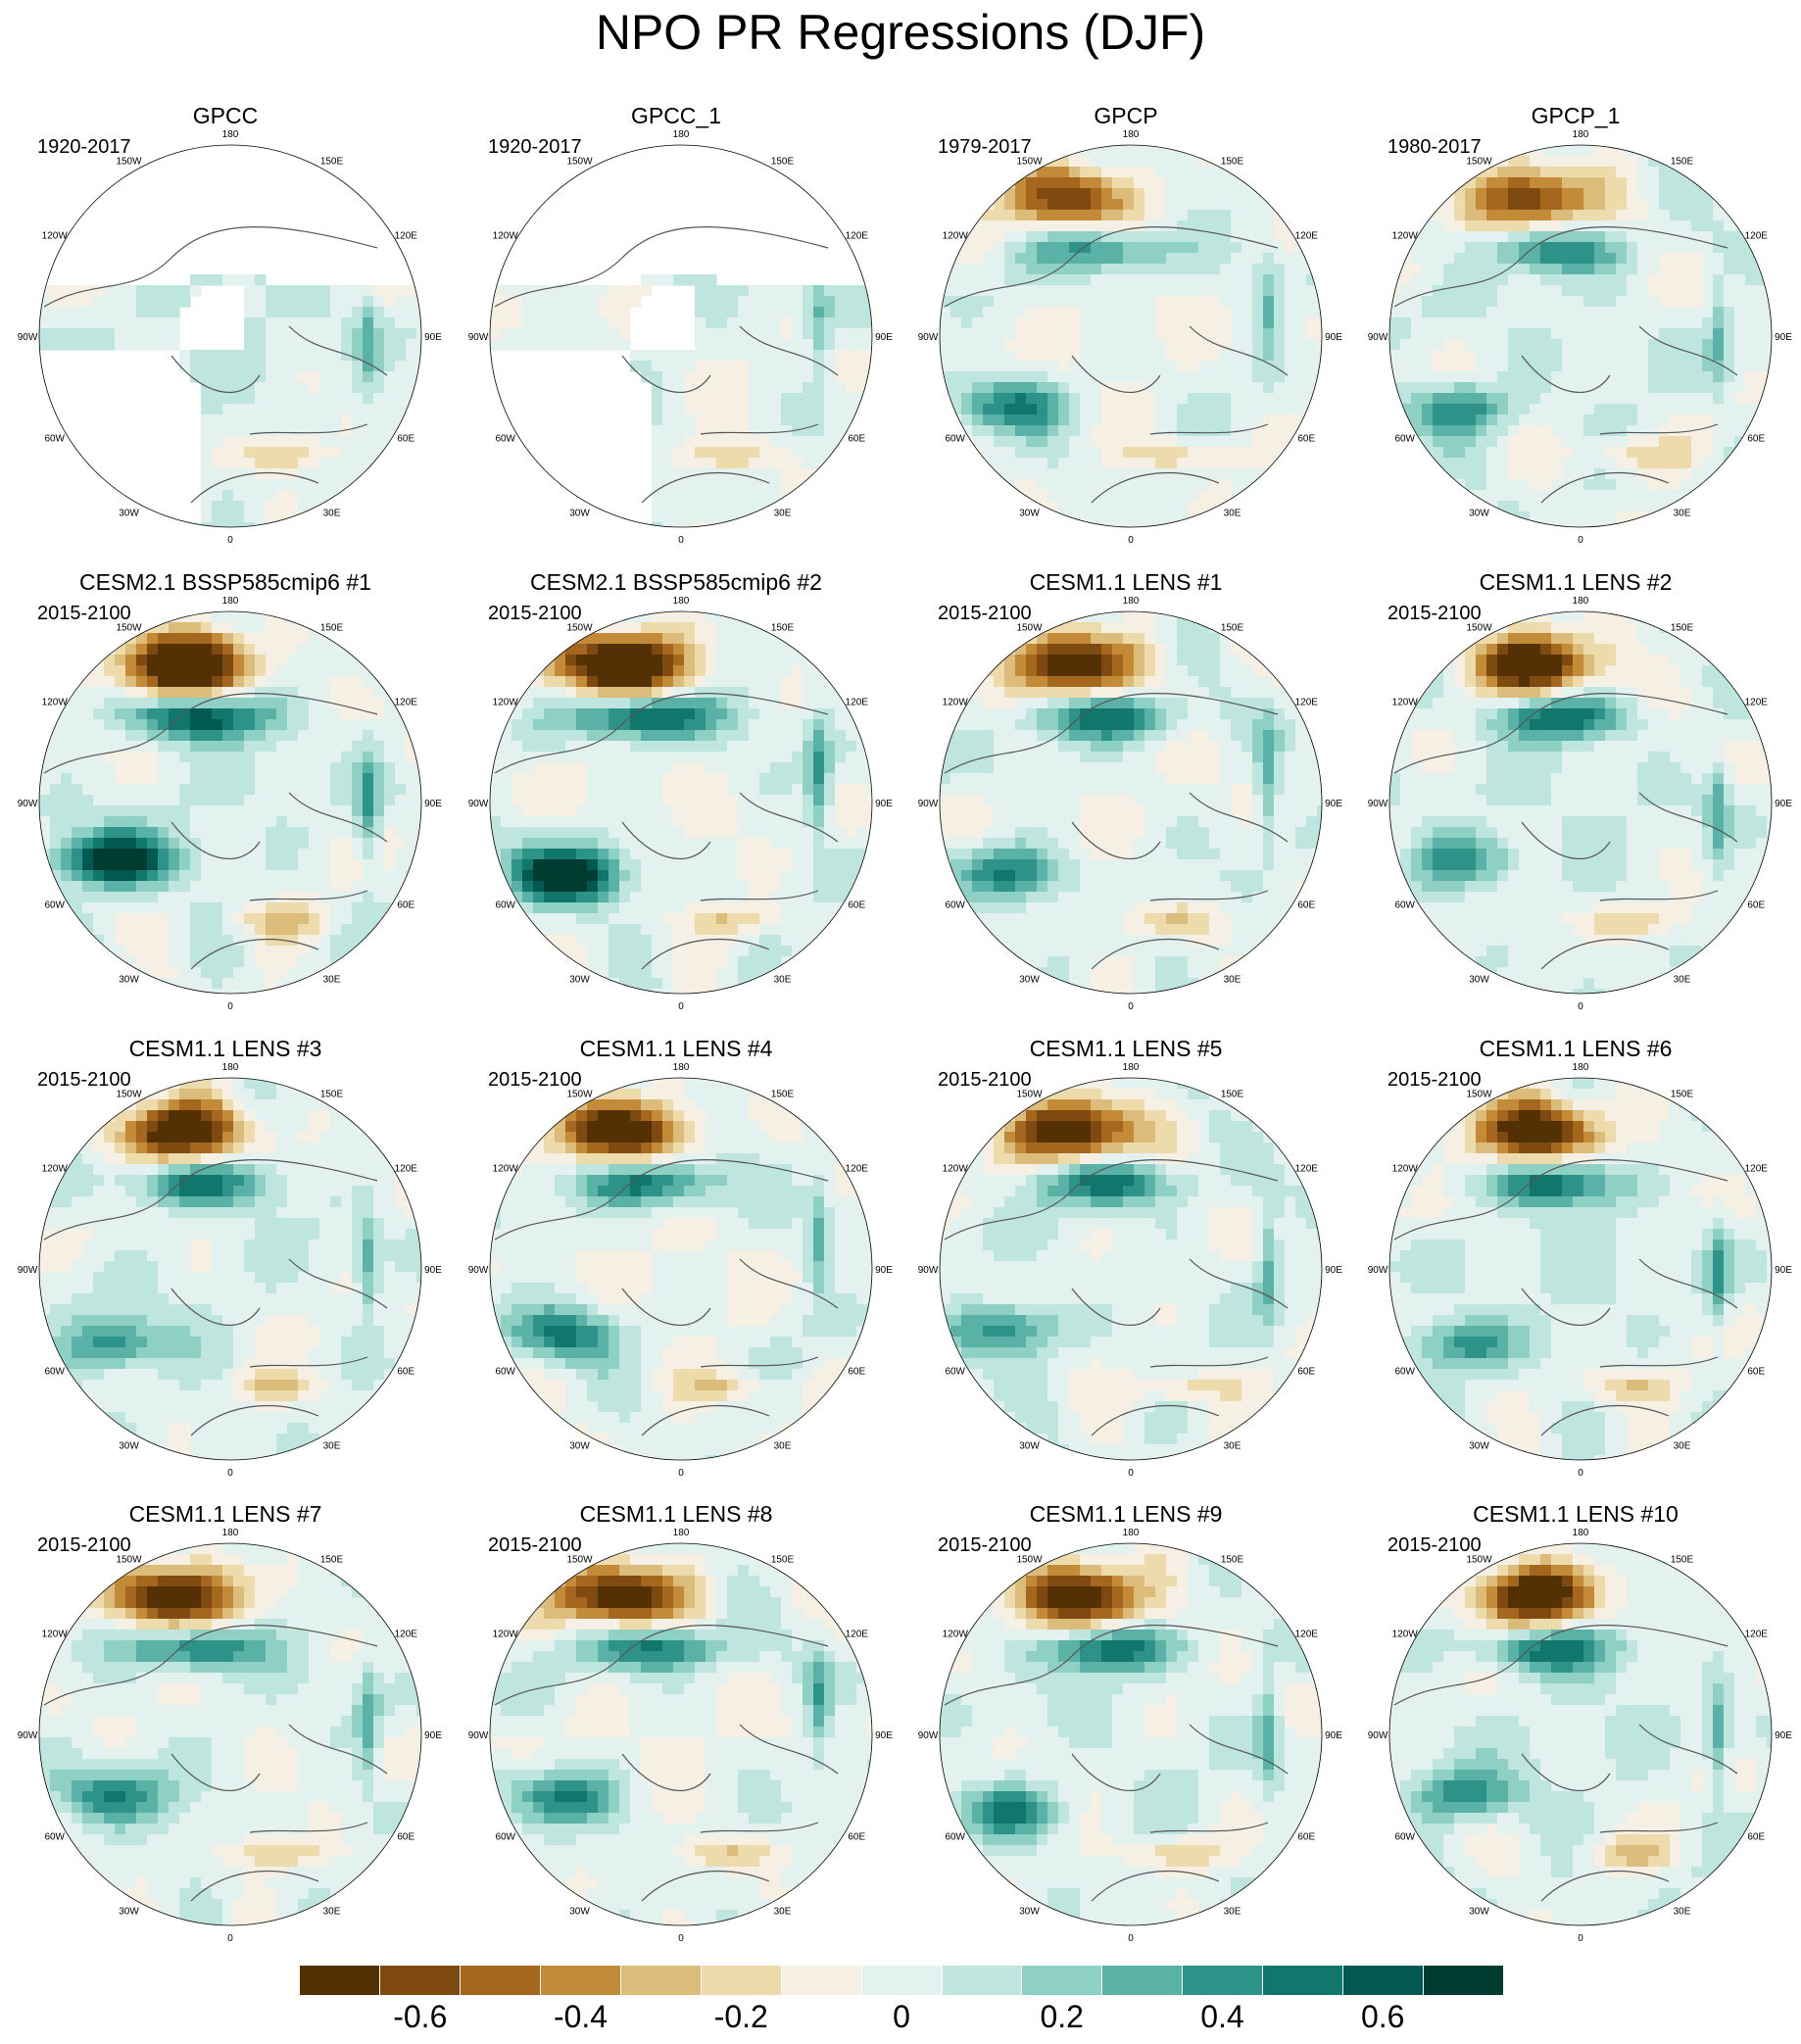  I want to click on panel-period: 1920-2017, so click(84, 147).